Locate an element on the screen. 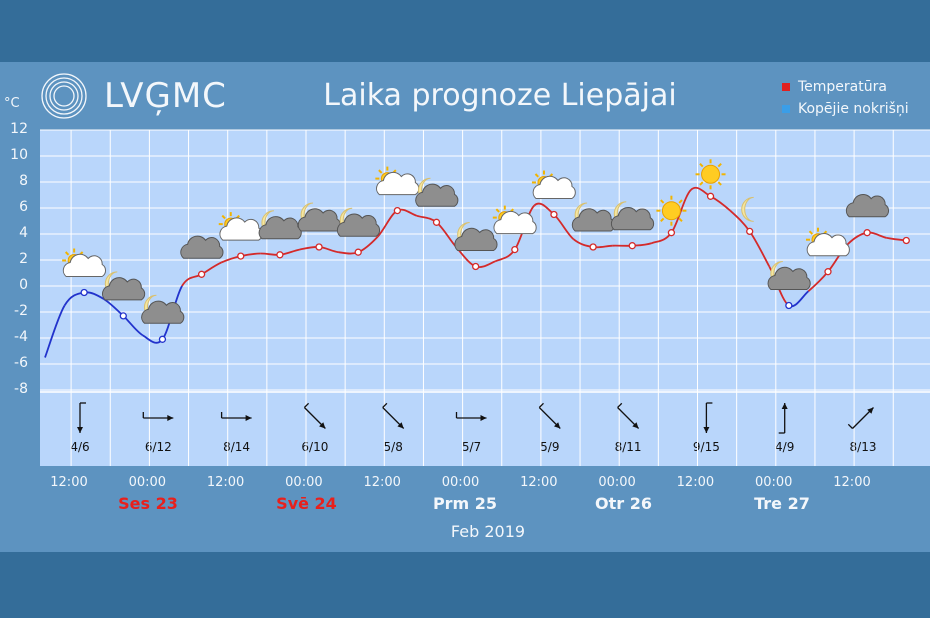 The image size is (930, 618). legend-swatch-temperature is located at coordinates (786, 87).